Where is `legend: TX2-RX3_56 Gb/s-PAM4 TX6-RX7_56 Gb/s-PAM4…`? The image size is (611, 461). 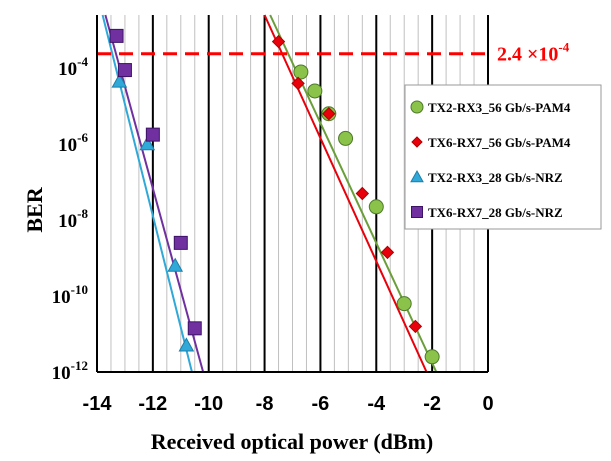 legend: TX2-RX3_56 Gb/s-PAM4 TX6-RX7_56 Gb/s-PAM4… is located at coordinates (503, 157).